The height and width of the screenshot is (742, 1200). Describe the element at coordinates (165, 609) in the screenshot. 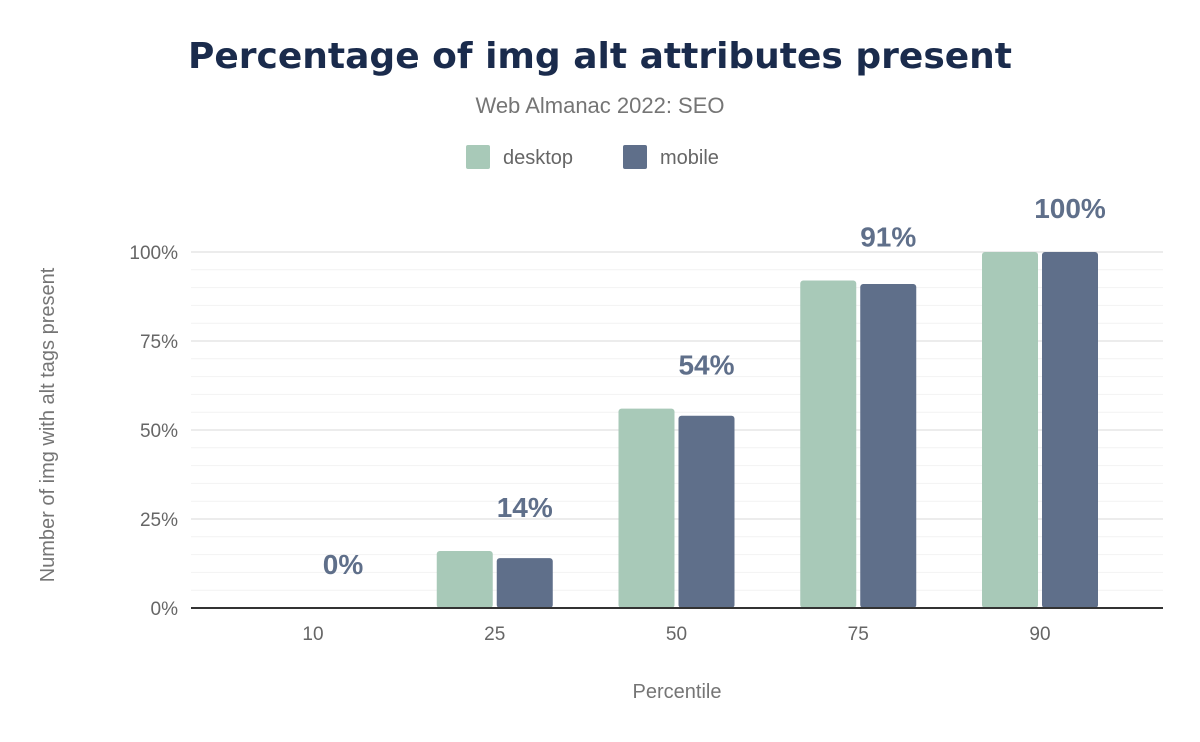

I see `y-tick-label: 0%` at that location.